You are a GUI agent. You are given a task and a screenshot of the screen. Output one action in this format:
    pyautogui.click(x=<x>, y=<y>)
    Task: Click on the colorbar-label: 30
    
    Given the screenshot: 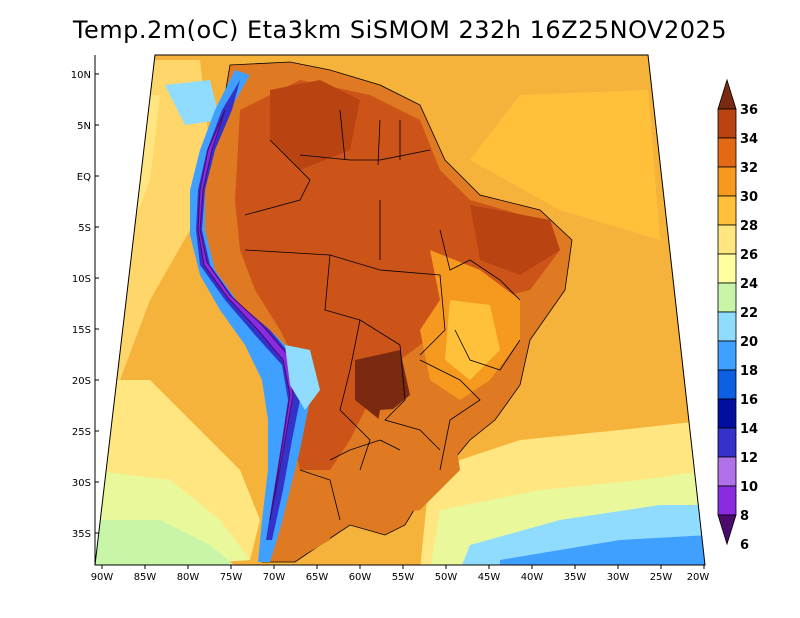 What is the action you would take?
    pyautogui.click(x=749, y=197)
    